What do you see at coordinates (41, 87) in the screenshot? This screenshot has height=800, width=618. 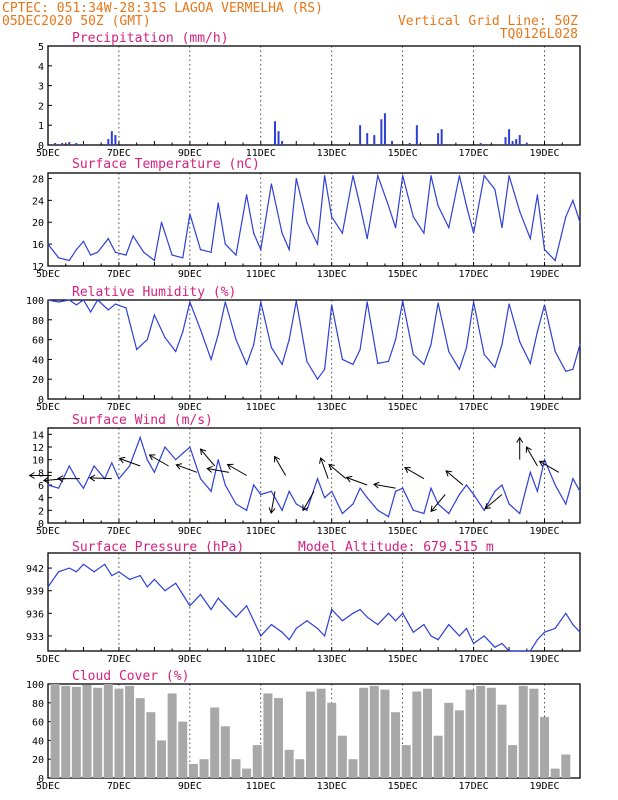 I see `y-tick-label: 3` at bounding box center [41, 87].